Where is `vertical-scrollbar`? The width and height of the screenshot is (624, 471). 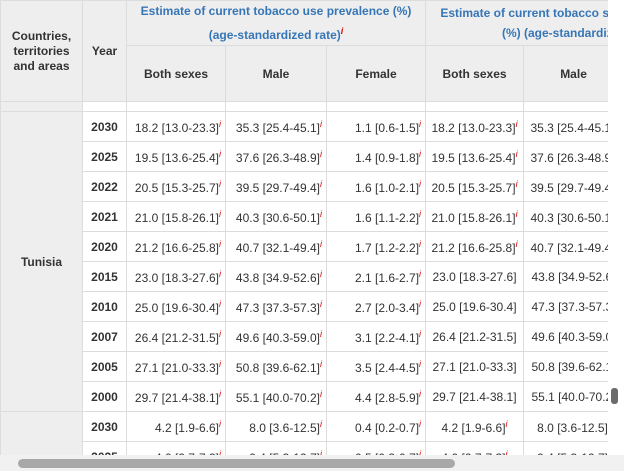
vertical-scrollbar is located at coordinates (616, 227).